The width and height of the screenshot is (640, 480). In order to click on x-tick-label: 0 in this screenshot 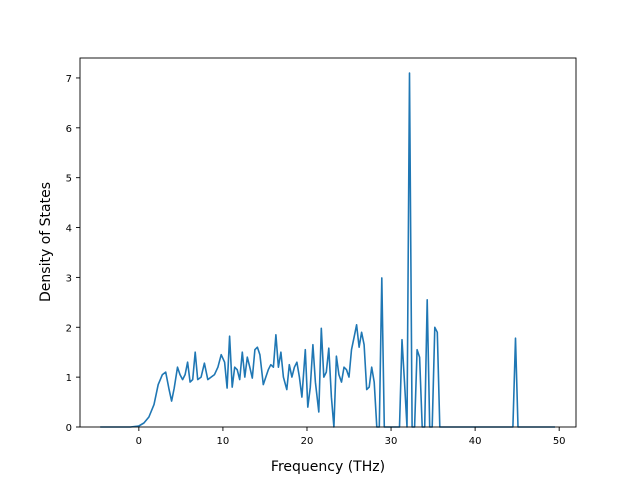, I will do `click(139, 441)`.